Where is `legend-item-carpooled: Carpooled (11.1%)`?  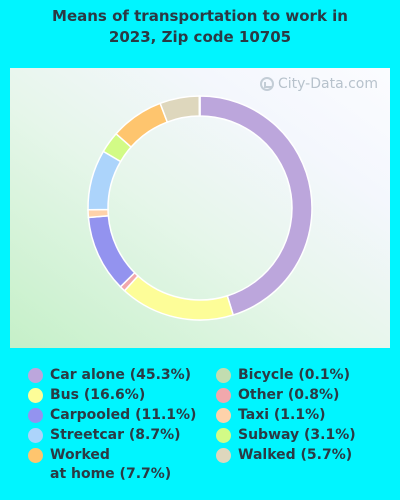 legend-item-carpooled: Carpooled (11.1%) is located at coordinates (118, 415).